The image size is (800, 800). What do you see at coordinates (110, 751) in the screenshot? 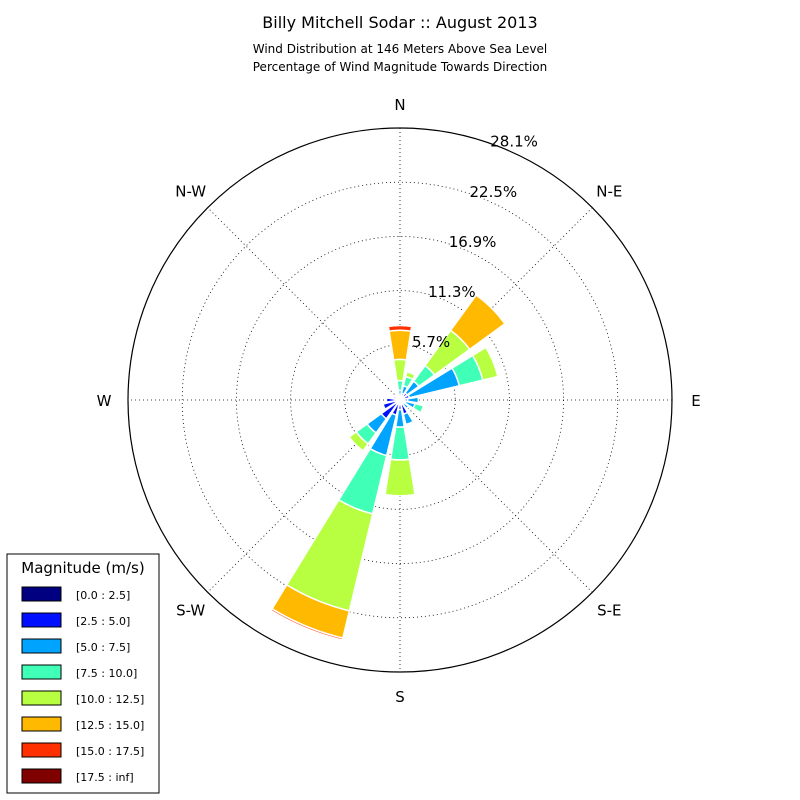
I see `legend-label-6: [15.0 : 17.5]` at bounding box center [110, 751].